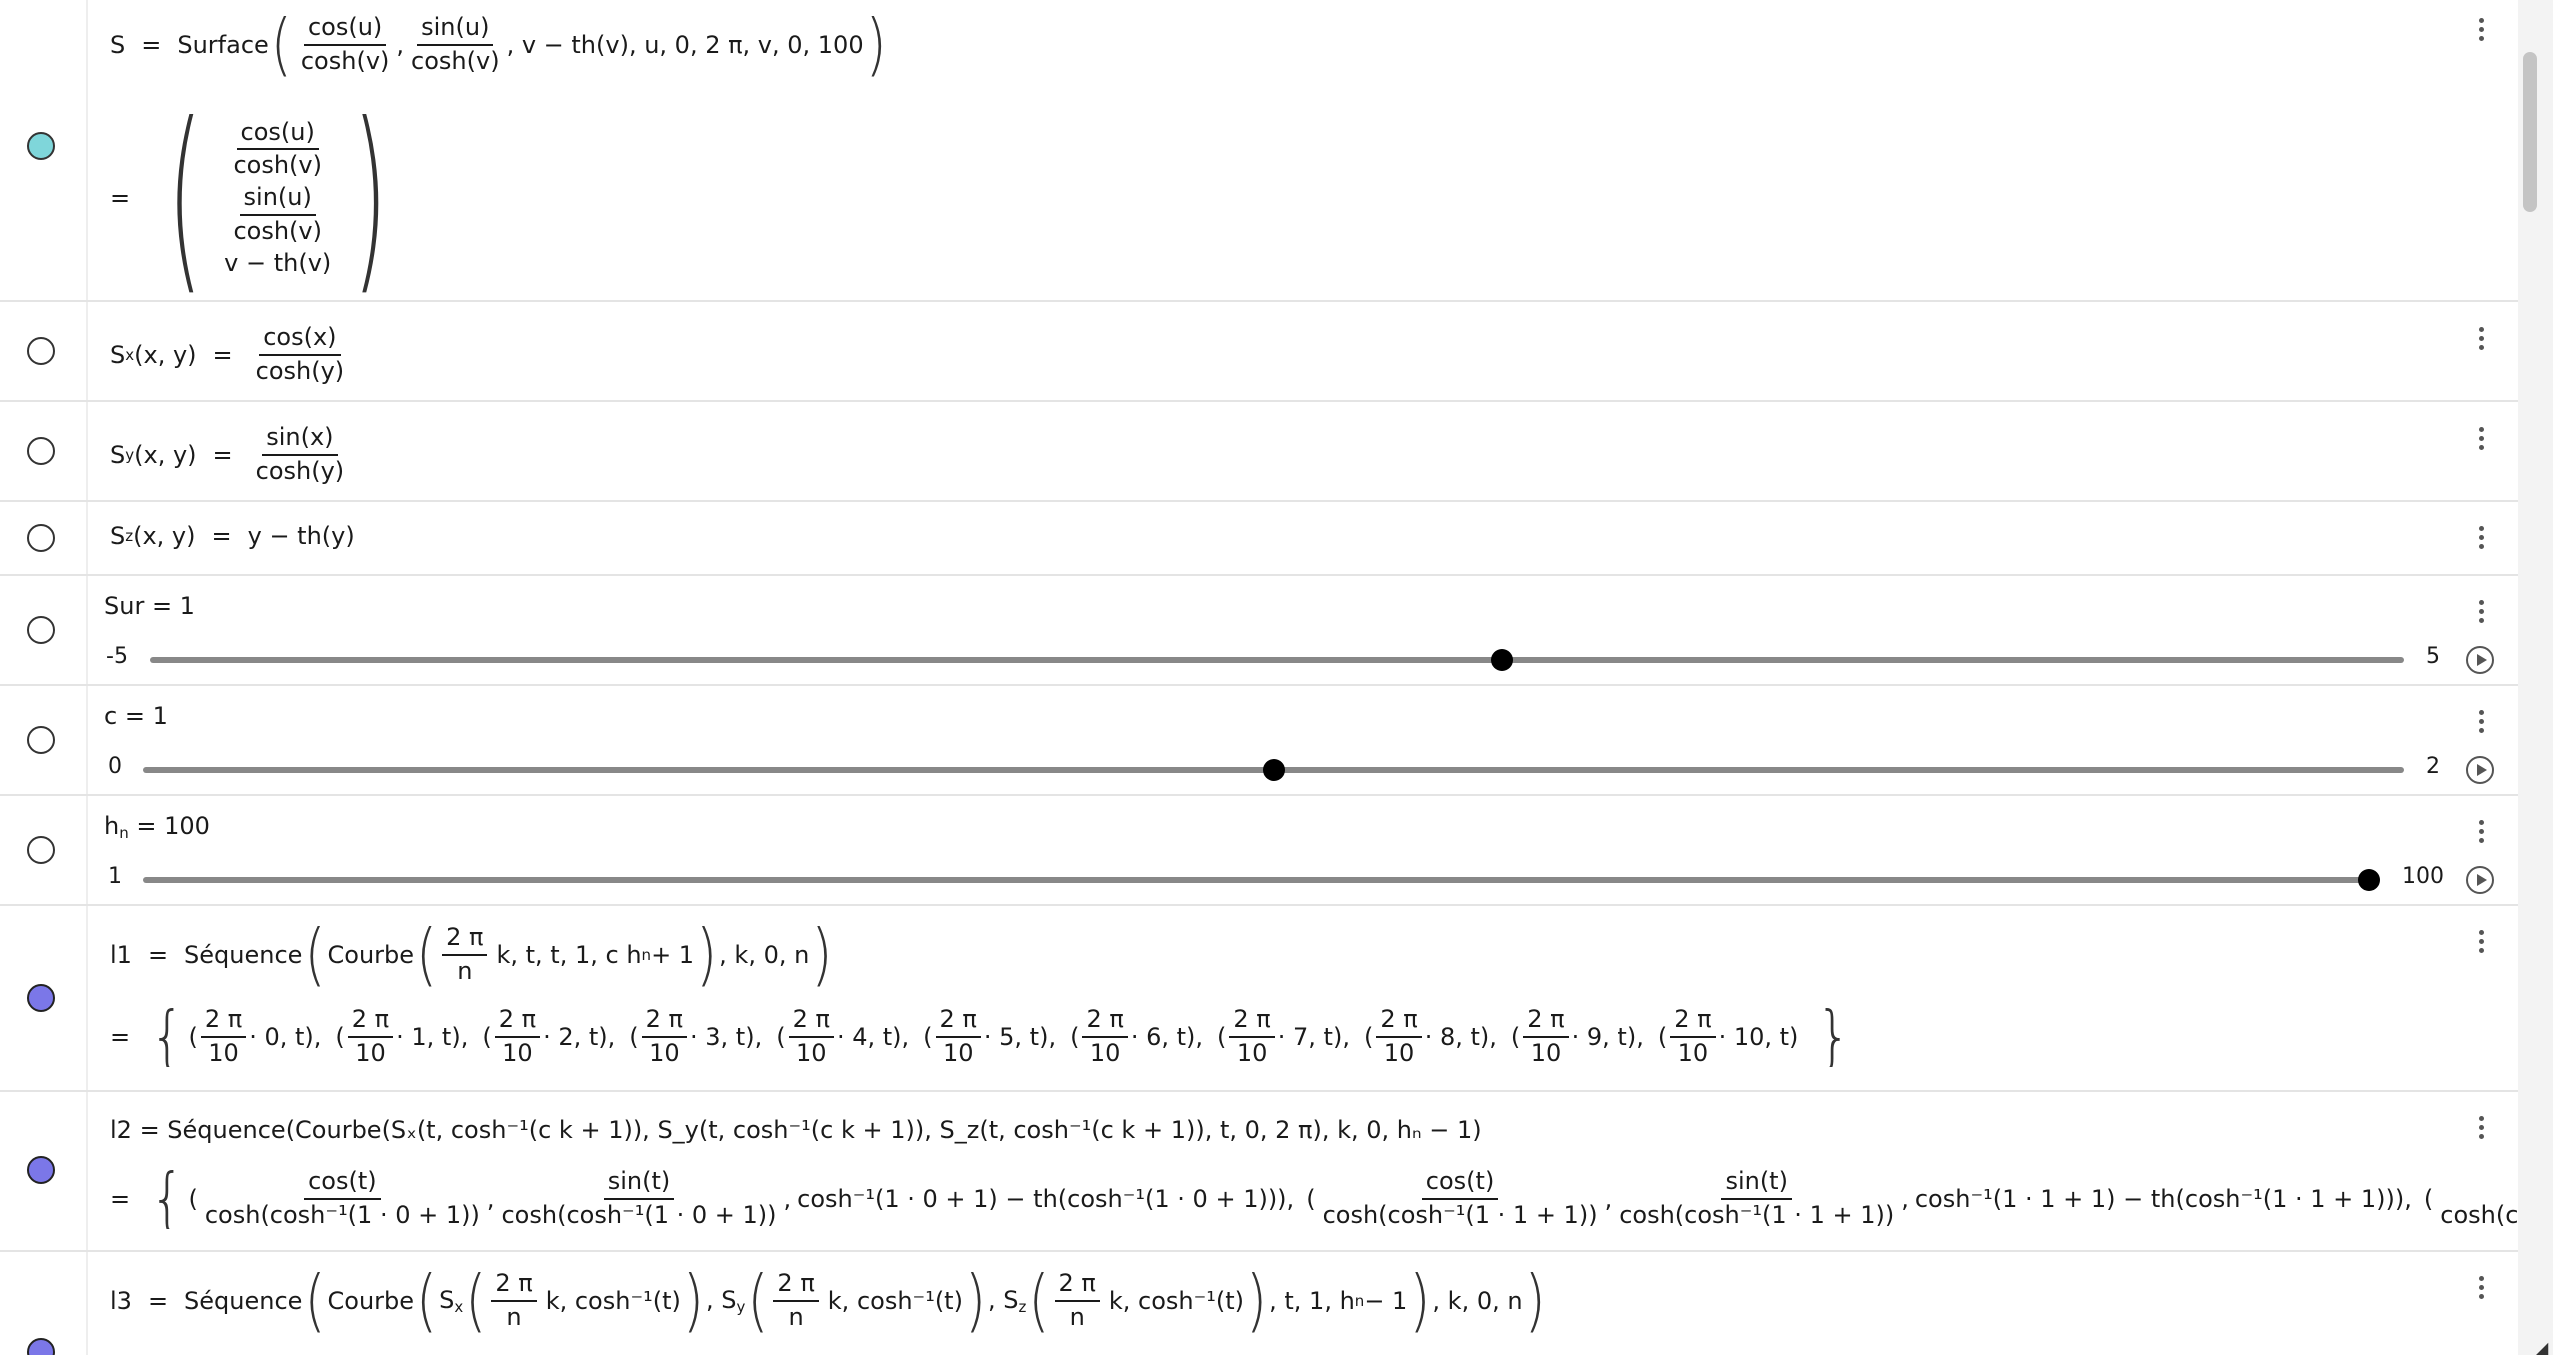 This screenshot has height=1357, width=2553. I want to click on sequence-item: (2 π 10 · 2, t),, so click(549, 1036).